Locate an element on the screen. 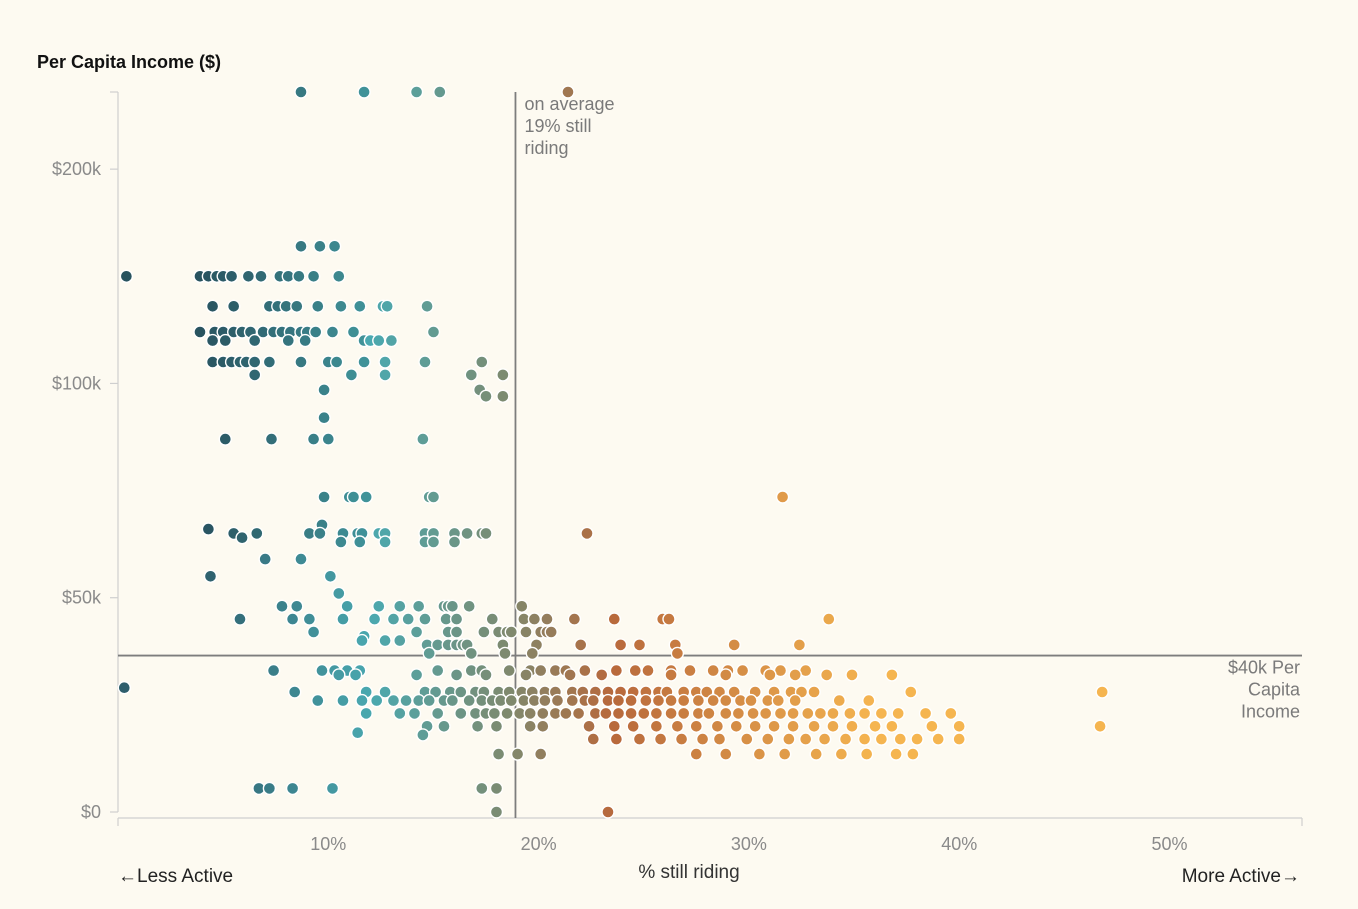 Image resolution: width=1358 pixels, height=909 pixels. x-tick-label: 20% is located at coordinates (539, 844).